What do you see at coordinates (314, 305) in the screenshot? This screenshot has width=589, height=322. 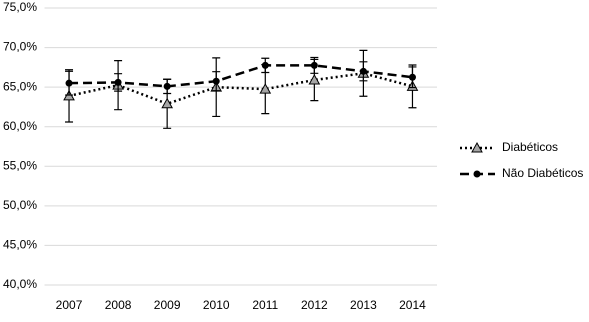 I see `x-tick-label: 2012` at bounding box center [314, 305].